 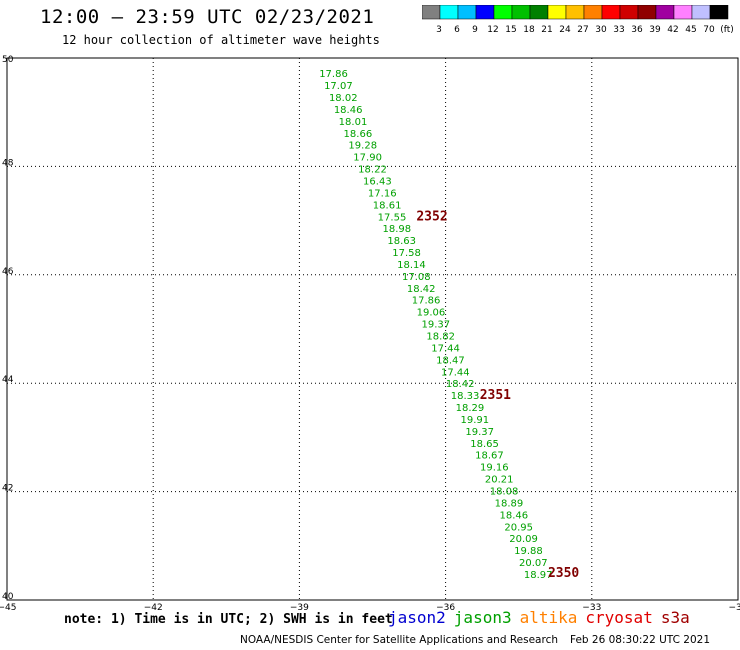 What do you see at coordinates (640, 640) in the screenshot?
I see `generated-timestamp: Feb 26 08:30:22 UTC 2021` at bounding box center [640, 640].